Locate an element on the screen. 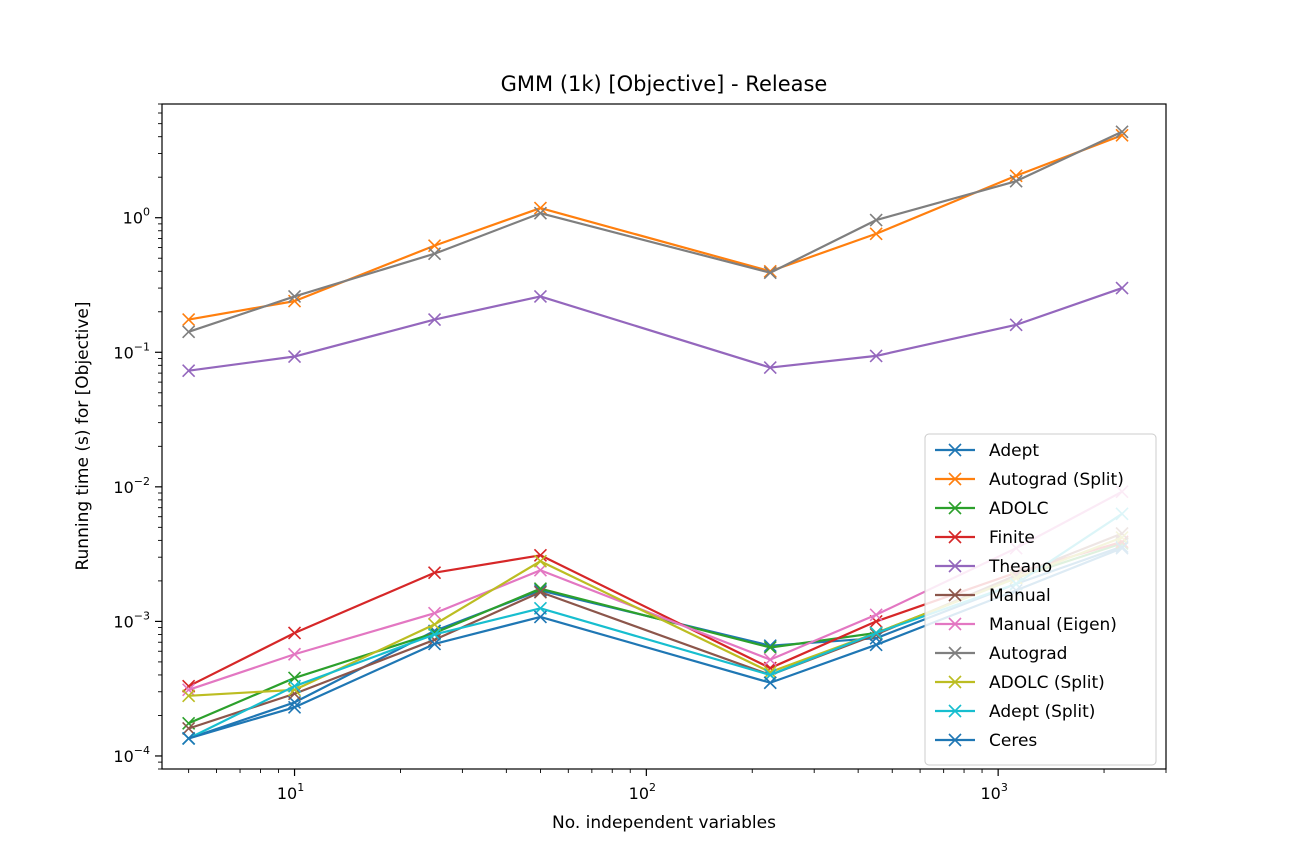  y-tick-label: 10⁰ is located at coordinates (136, 217).